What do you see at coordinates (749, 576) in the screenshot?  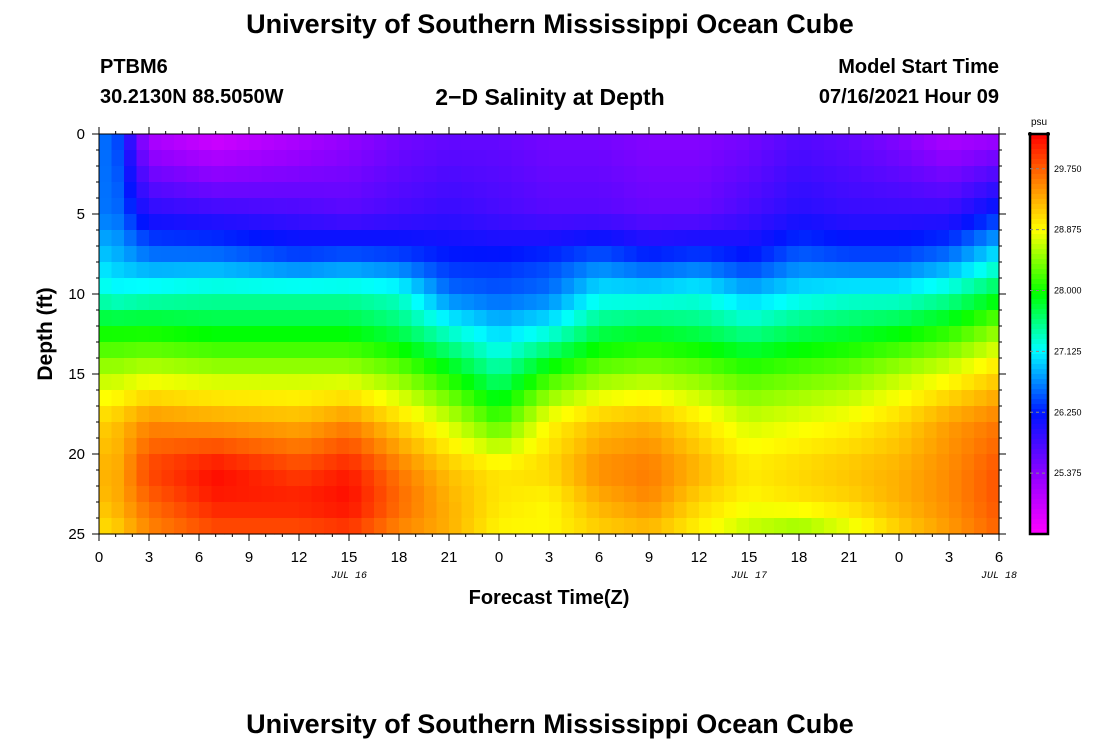 I see `date-label: JUL 17` at bounding box center [749, 576].